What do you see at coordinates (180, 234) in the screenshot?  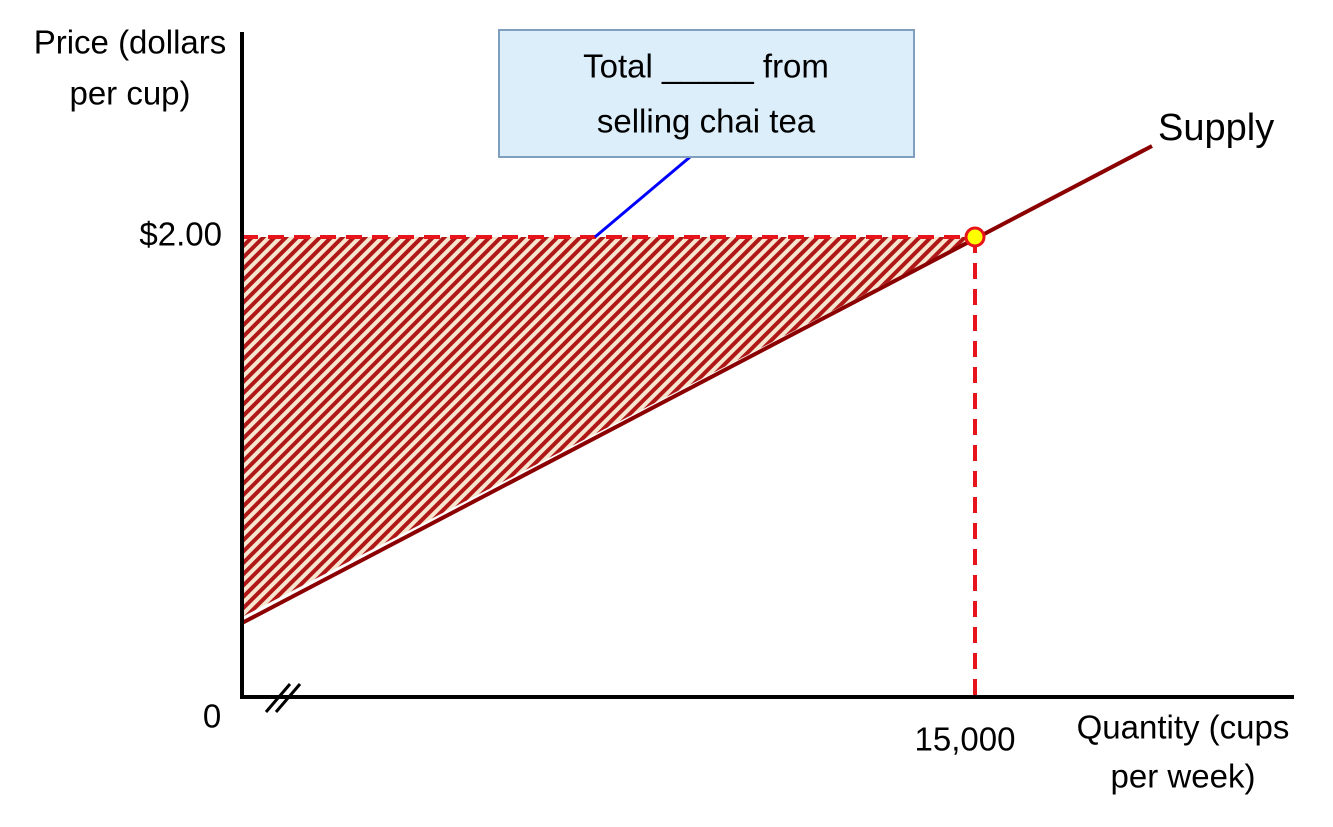 I see `y-tick-label: $2.00` at bounding box center [180, 234].